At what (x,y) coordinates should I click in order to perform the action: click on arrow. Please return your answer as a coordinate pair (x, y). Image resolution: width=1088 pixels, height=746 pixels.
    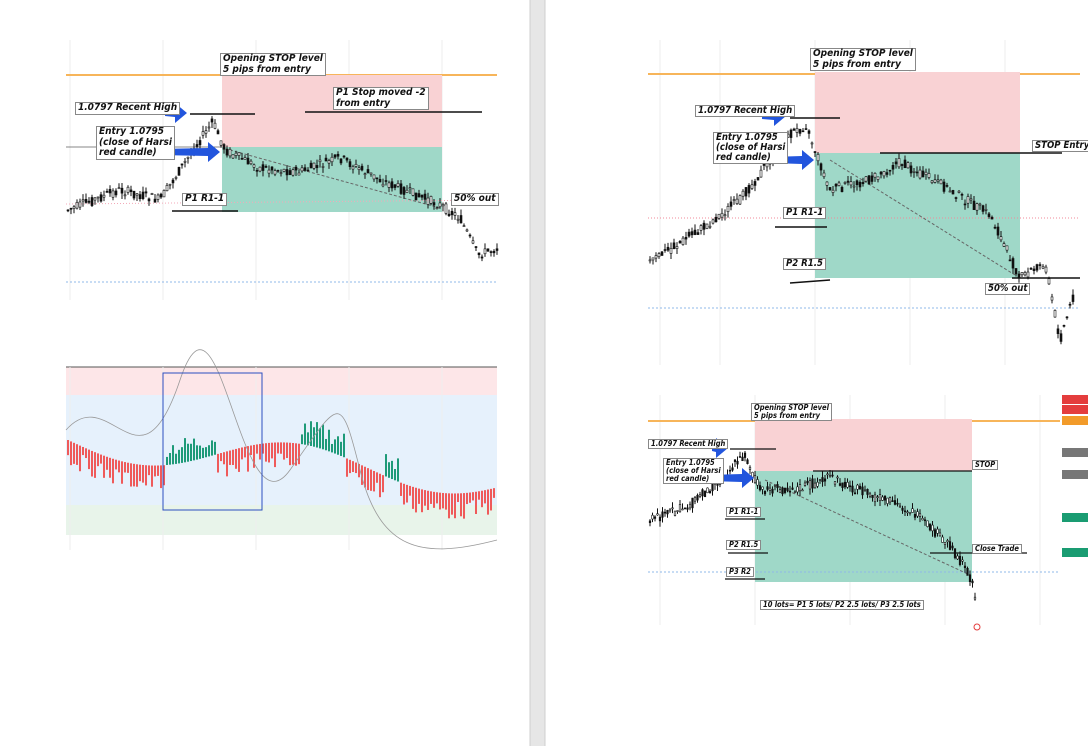
    Looking at the image, I should click on (189, 152).